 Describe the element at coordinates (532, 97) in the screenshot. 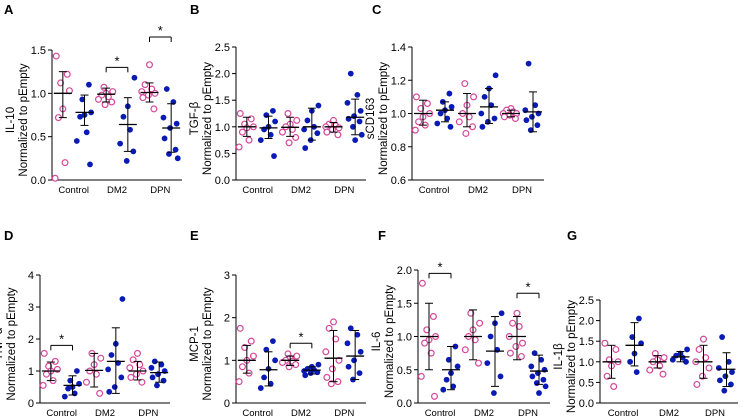

I see `series-filled-dpn` at that location.